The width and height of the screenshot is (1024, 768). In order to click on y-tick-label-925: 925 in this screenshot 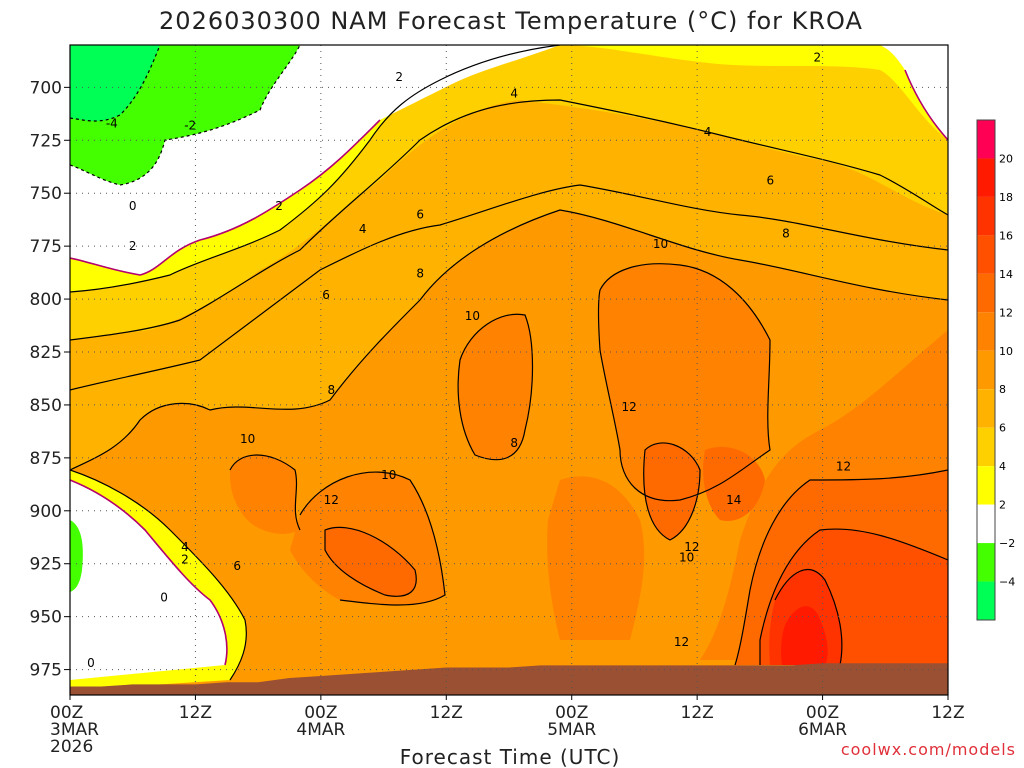, I will do `click(46, 565)`.